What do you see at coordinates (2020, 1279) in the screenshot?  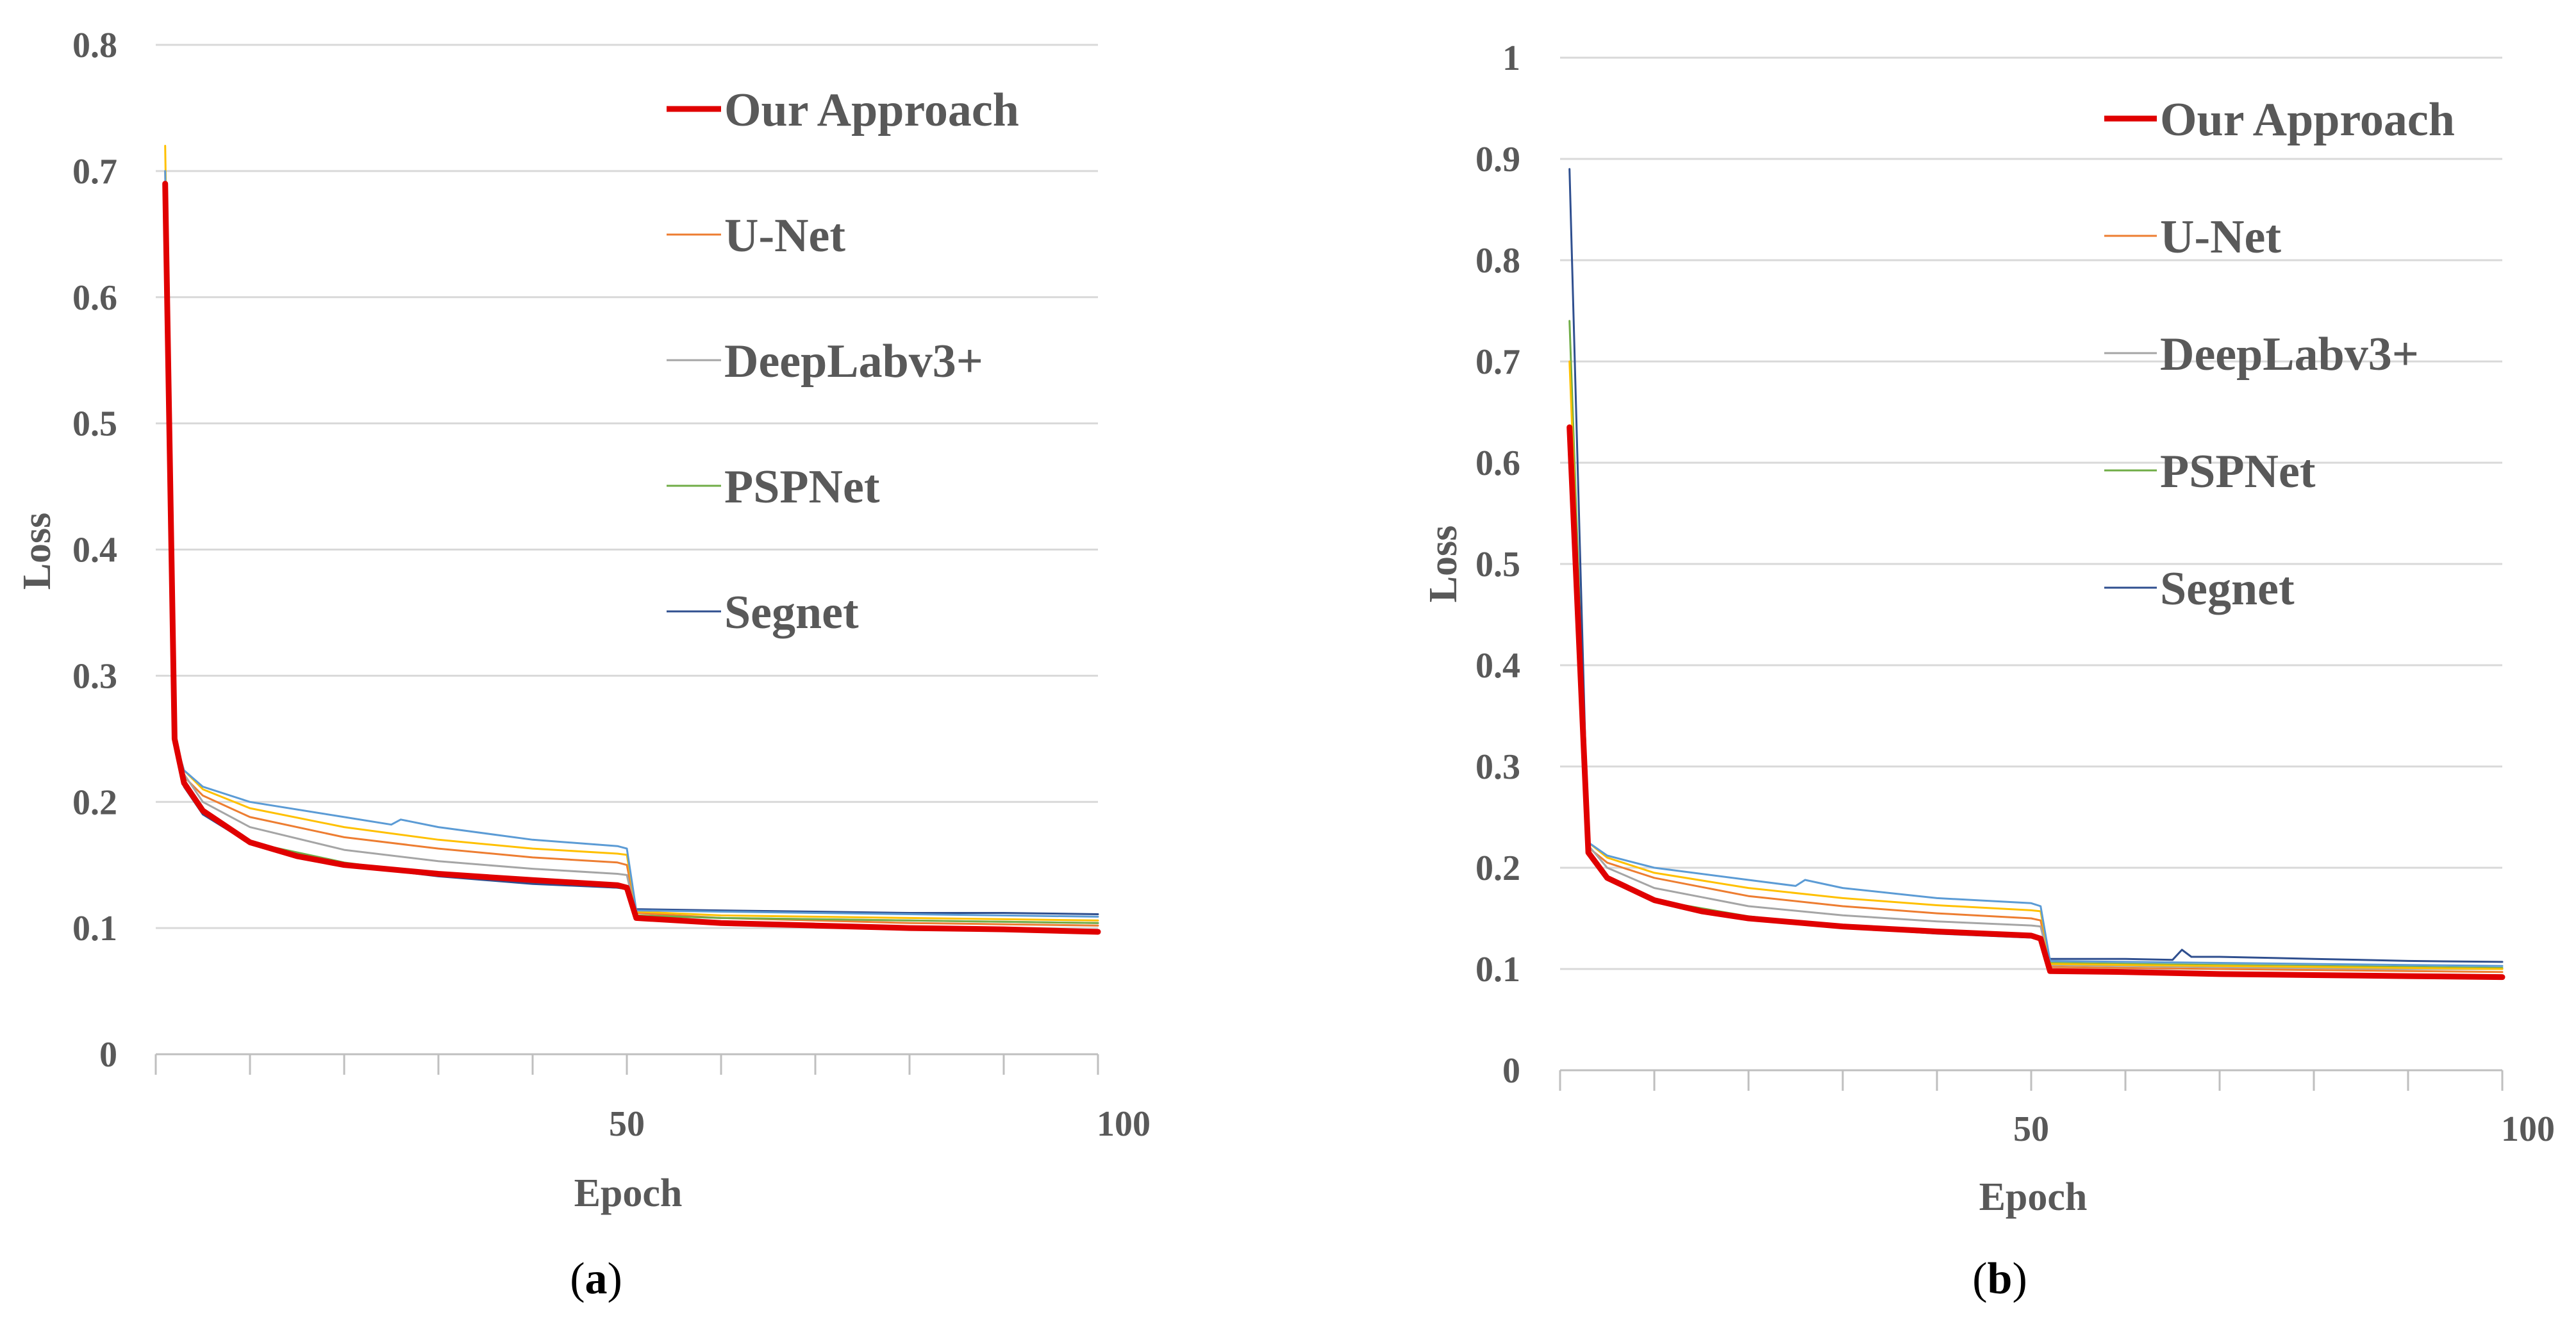 I see `panel-label-b-close: )` at bounding box center [2020, 1279].